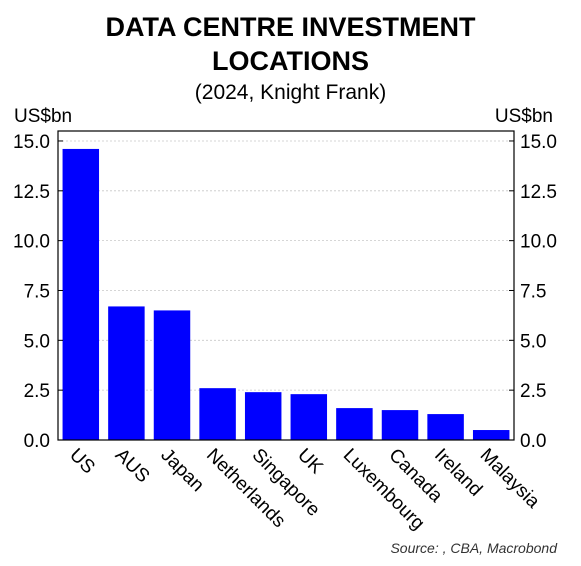 This screenshot has width=581, height=566. What do you see at coordinates (290, 27) in the screenshot?
I see `chart-title-line-1: DATA CENTRE INVESTMENT` at bounding box center [290, 27].